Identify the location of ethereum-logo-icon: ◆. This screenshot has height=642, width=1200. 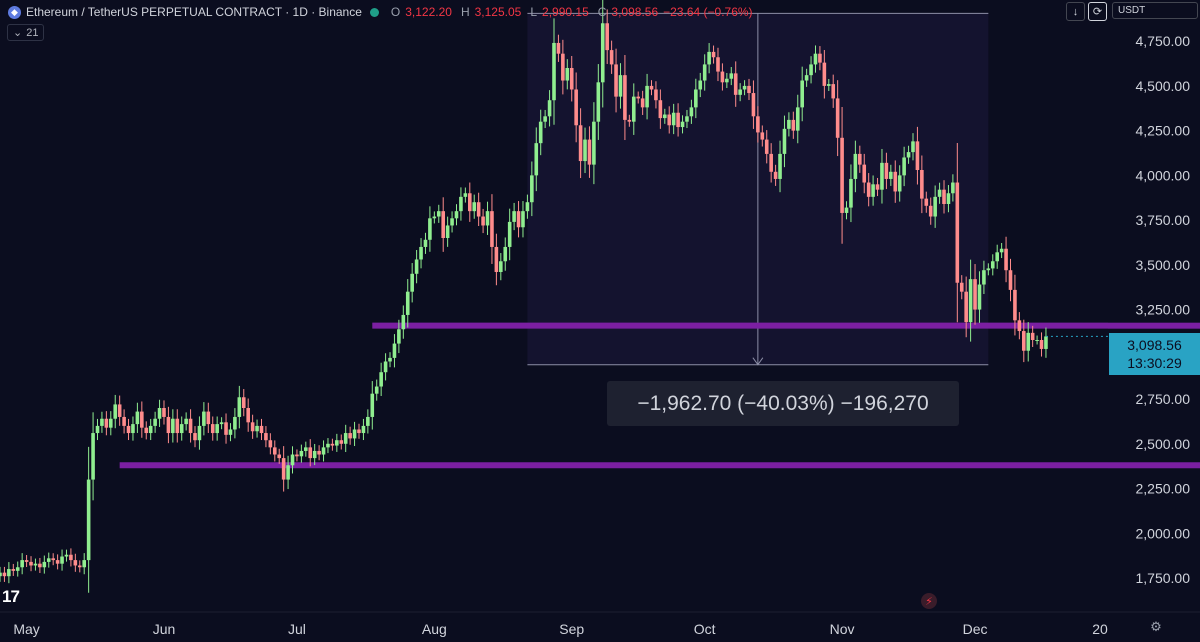
(14, 12).